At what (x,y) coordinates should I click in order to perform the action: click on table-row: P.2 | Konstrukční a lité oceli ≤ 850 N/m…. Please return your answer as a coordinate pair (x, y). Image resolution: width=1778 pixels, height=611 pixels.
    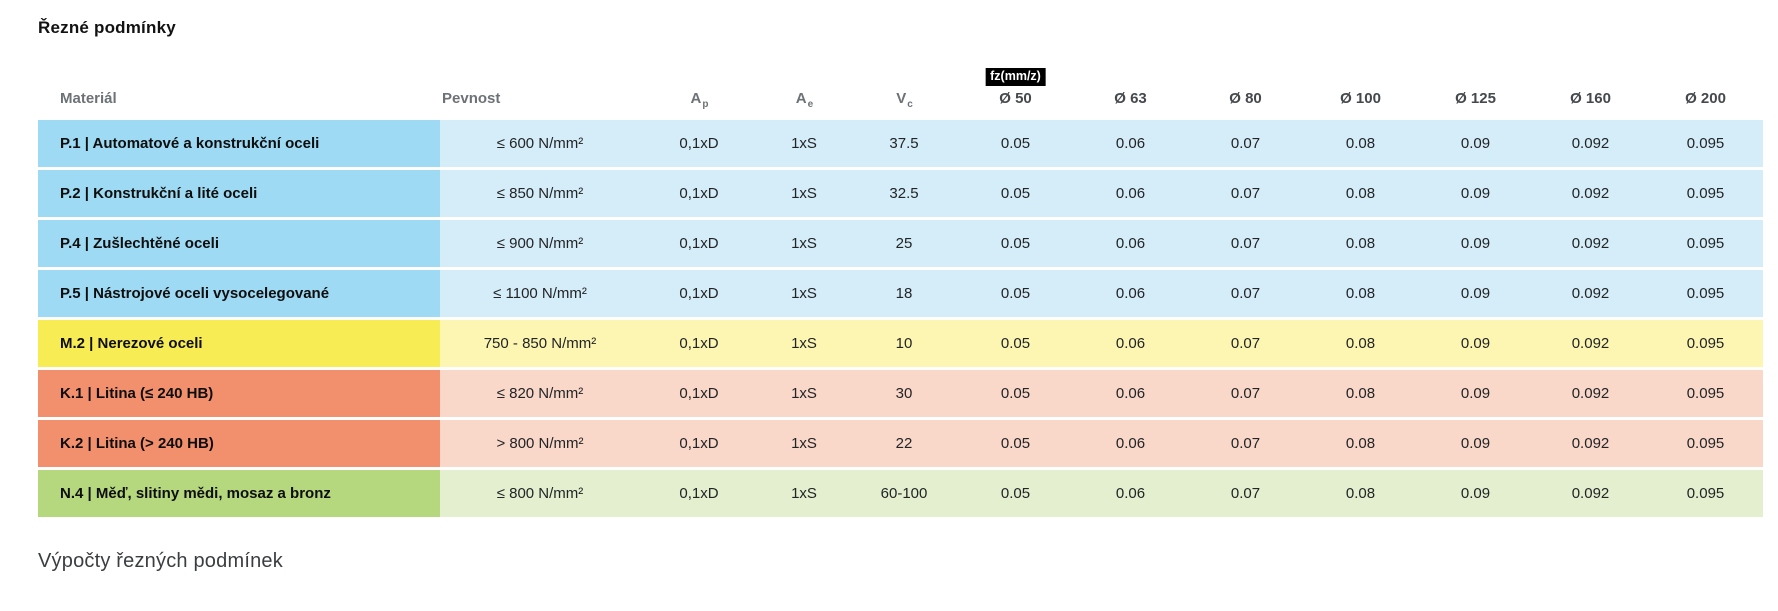
    Looking at the image, I should click on (900, 193).